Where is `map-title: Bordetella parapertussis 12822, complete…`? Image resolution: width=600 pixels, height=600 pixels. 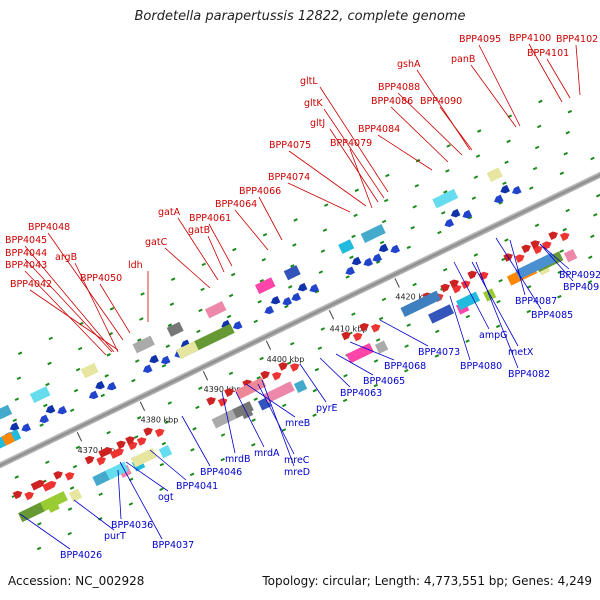 map-title: Bordetella parapertussis 12822, complete… is located at coordinates (300, 16).